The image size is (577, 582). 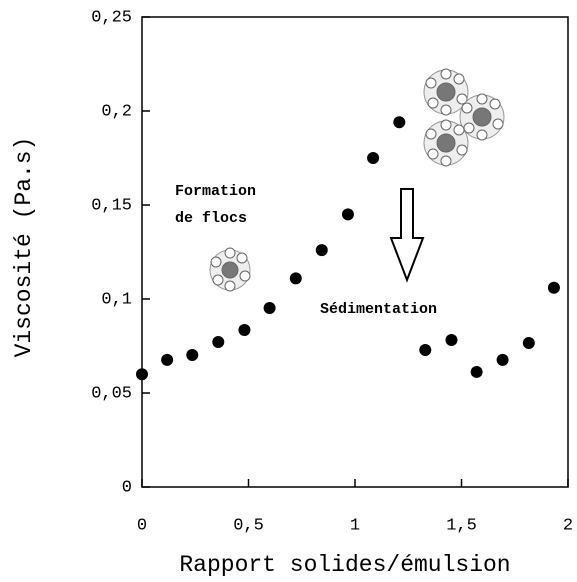 What do you see at coordinates (568, 525) in the screenshot?
I see `x-tick-label: 2` at bounding box center [568, 525].